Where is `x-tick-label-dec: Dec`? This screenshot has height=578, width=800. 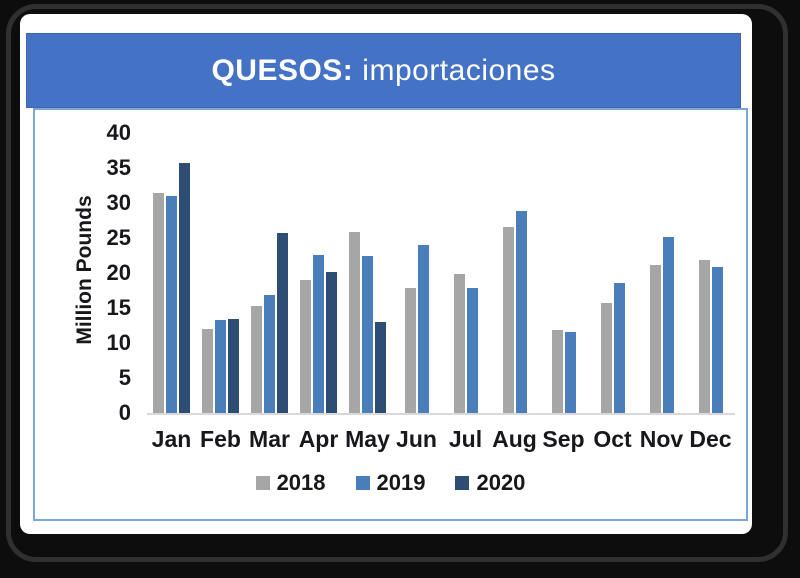 x-tick-label-dec: Dec is located at coordinates (710, 439).